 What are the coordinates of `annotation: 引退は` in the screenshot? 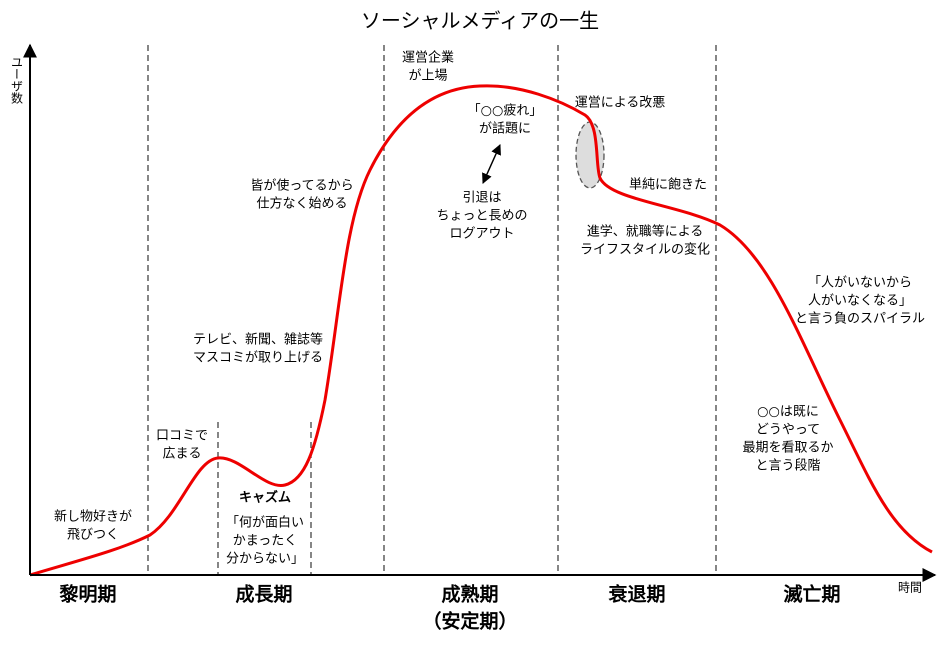 It's located at (481, 198).